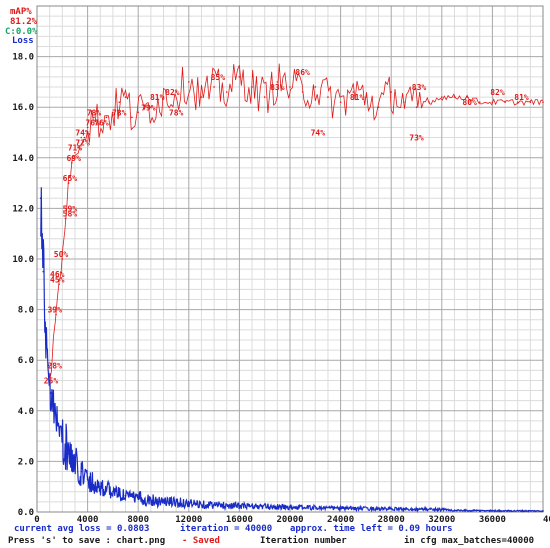 The image size is (550, 548). Describe the element at coordinates (21, 12) in the screenshot. I see `legend-map-title: mAP%` at that location.